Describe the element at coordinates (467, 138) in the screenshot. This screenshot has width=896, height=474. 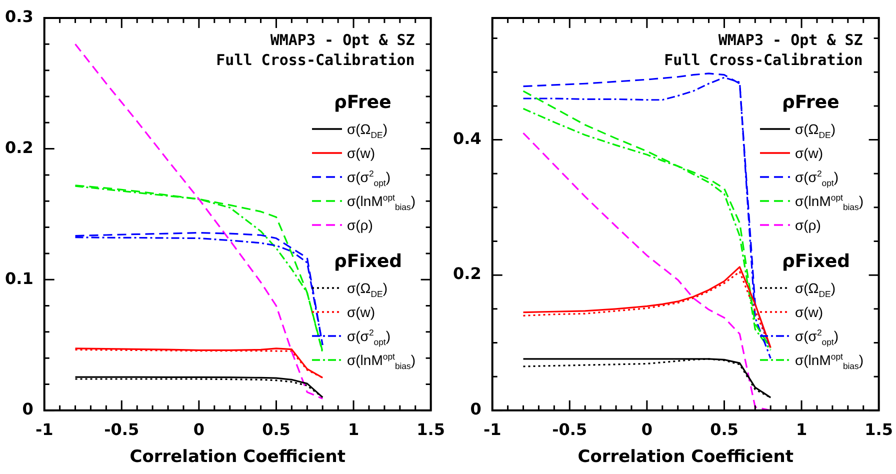
I see `y-tick-label: 0.4` at that location.